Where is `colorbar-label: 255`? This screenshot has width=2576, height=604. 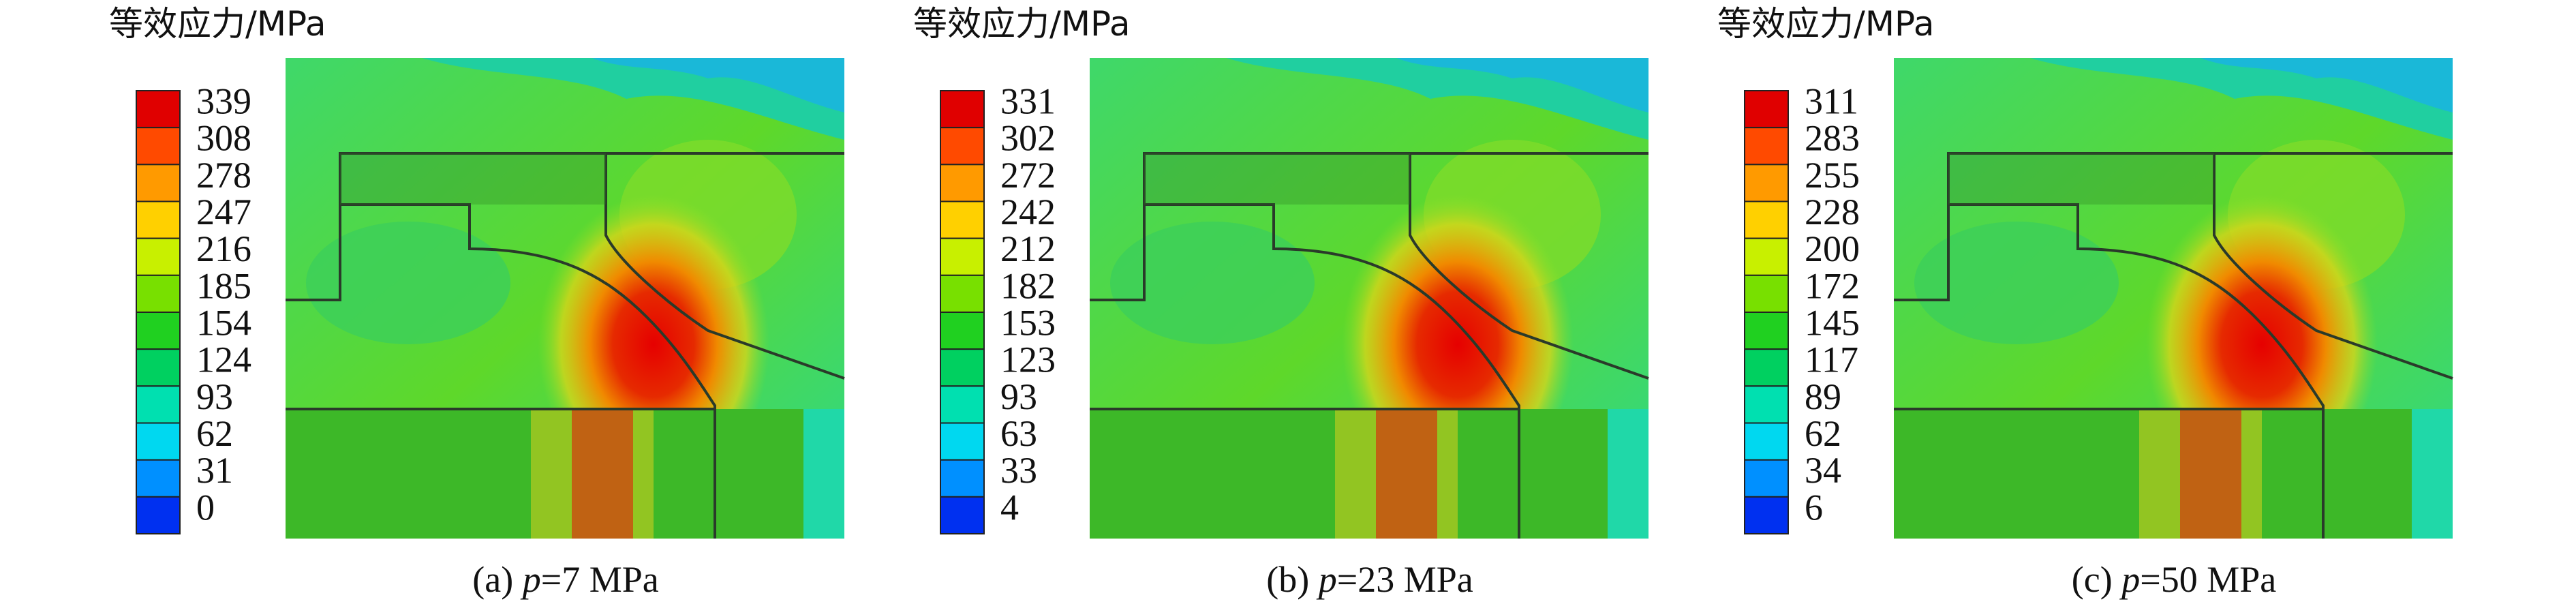
colorbar-label: 255 is located at coordinates (1832, 176).